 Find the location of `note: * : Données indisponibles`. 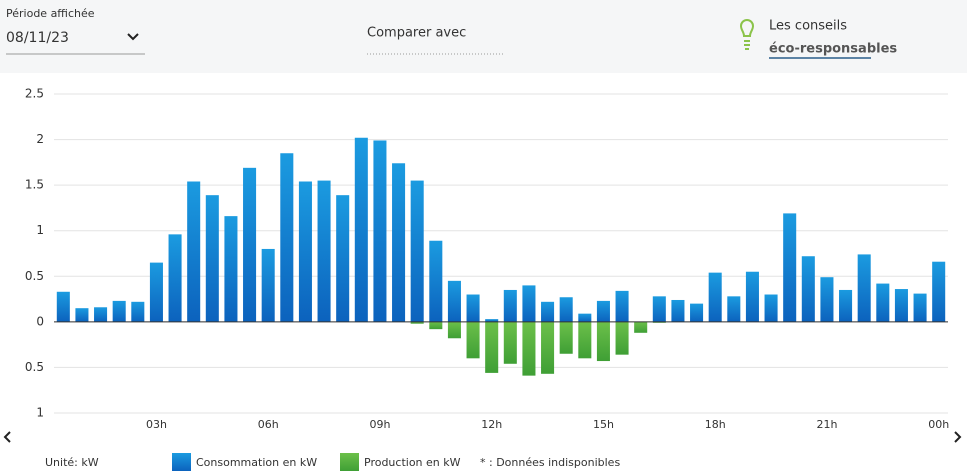

note: * : Données indisponibles is located at coordinates (550, 462).